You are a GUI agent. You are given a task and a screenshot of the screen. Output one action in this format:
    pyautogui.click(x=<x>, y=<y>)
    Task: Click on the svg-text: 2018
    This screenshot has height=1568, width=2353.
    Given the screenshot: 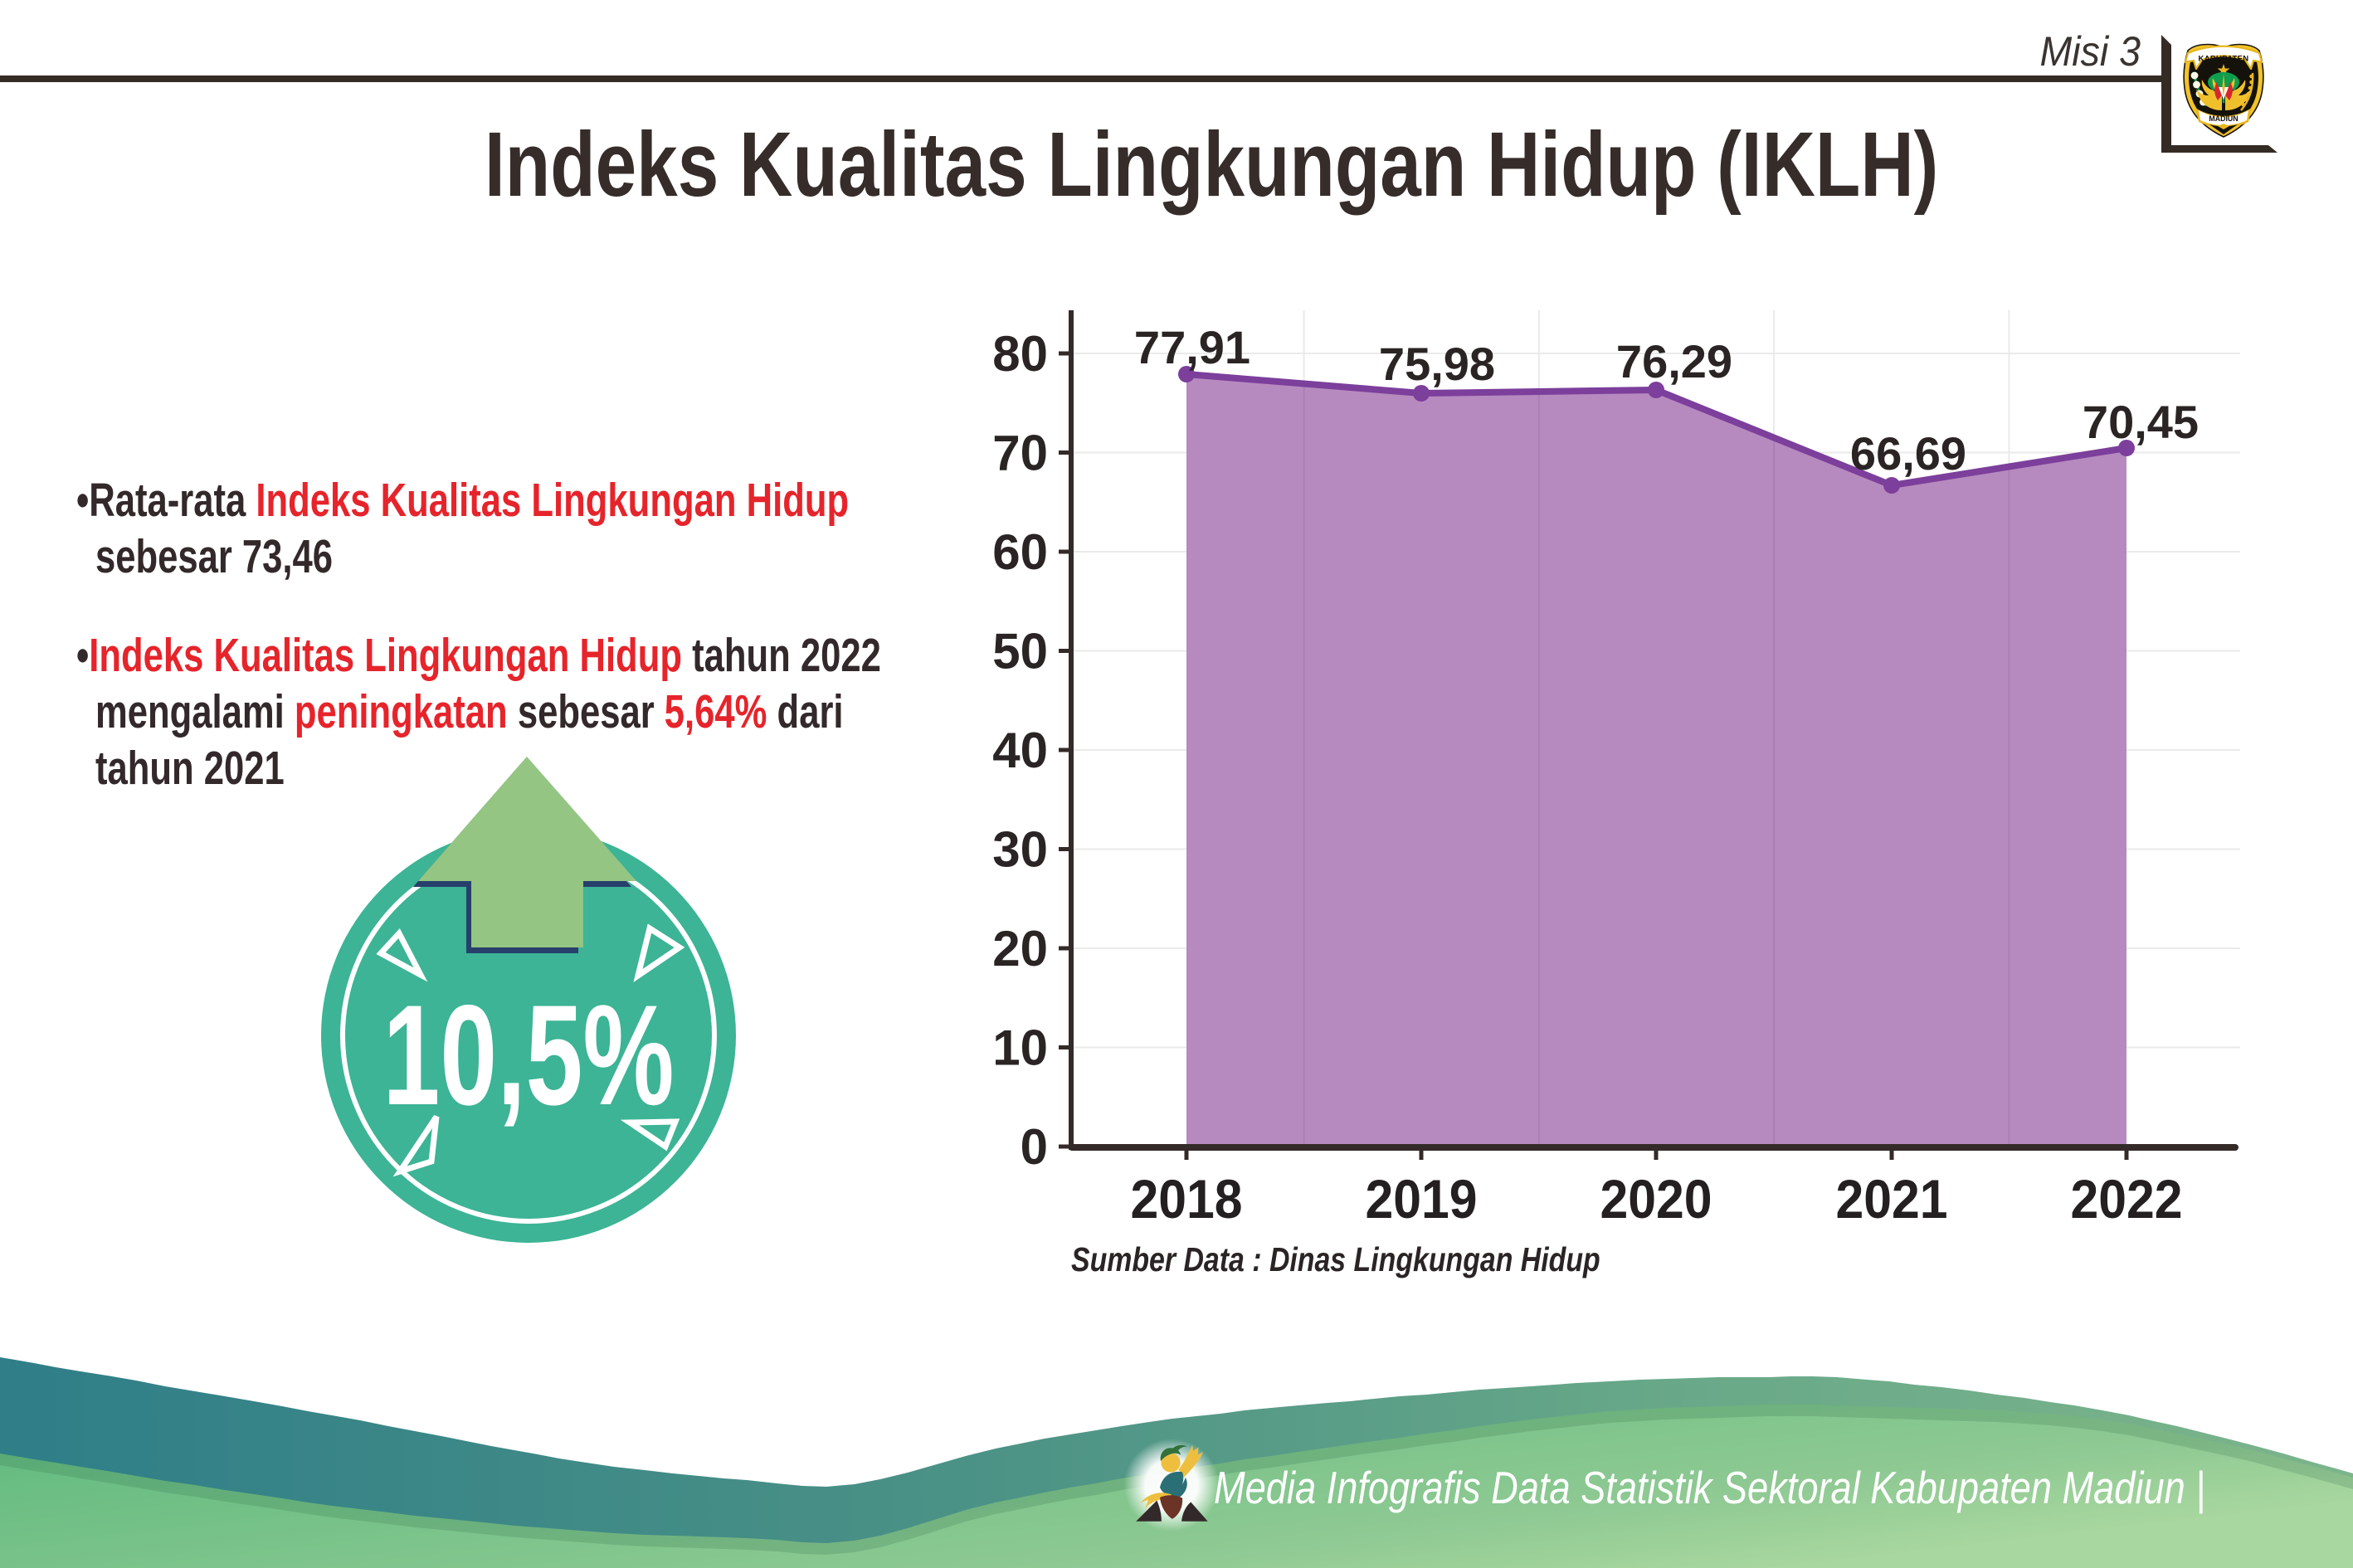 What is the action you would take?
    pyautogui.click(x=1186, y=1200)
    